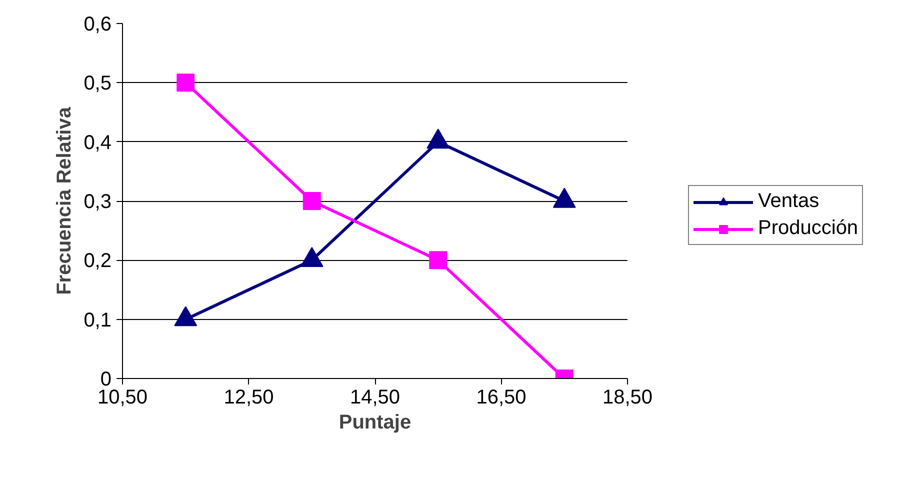  I want to click on x-tick-label: 16,50, so click(501, 397).